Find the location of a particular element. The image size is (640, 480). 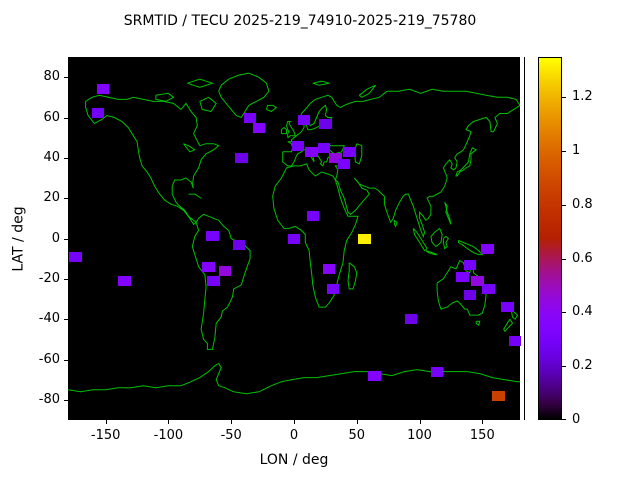

y-tick-label: 40 is located at coordinates (51, 157).